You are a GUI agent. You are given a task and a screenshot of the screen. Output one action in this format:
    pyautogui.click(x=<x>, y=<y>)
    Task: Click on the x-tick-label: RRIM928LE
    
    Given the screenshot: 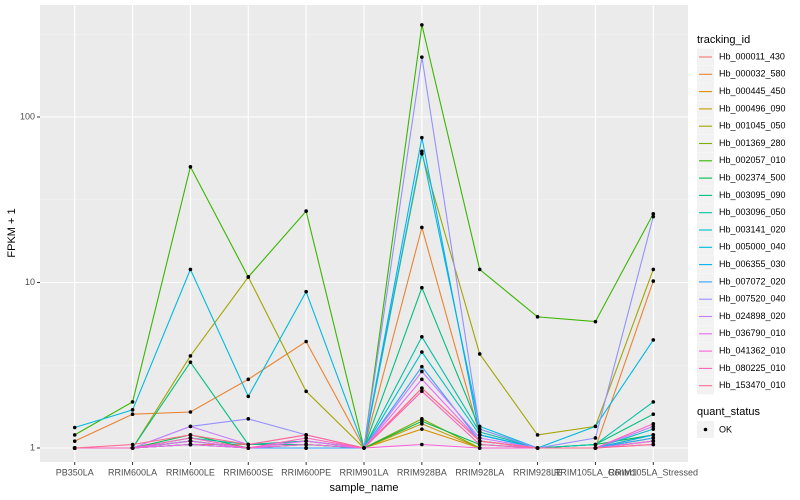 What is the action you would take?
    pyautogui.click(x=537, y=472)
    